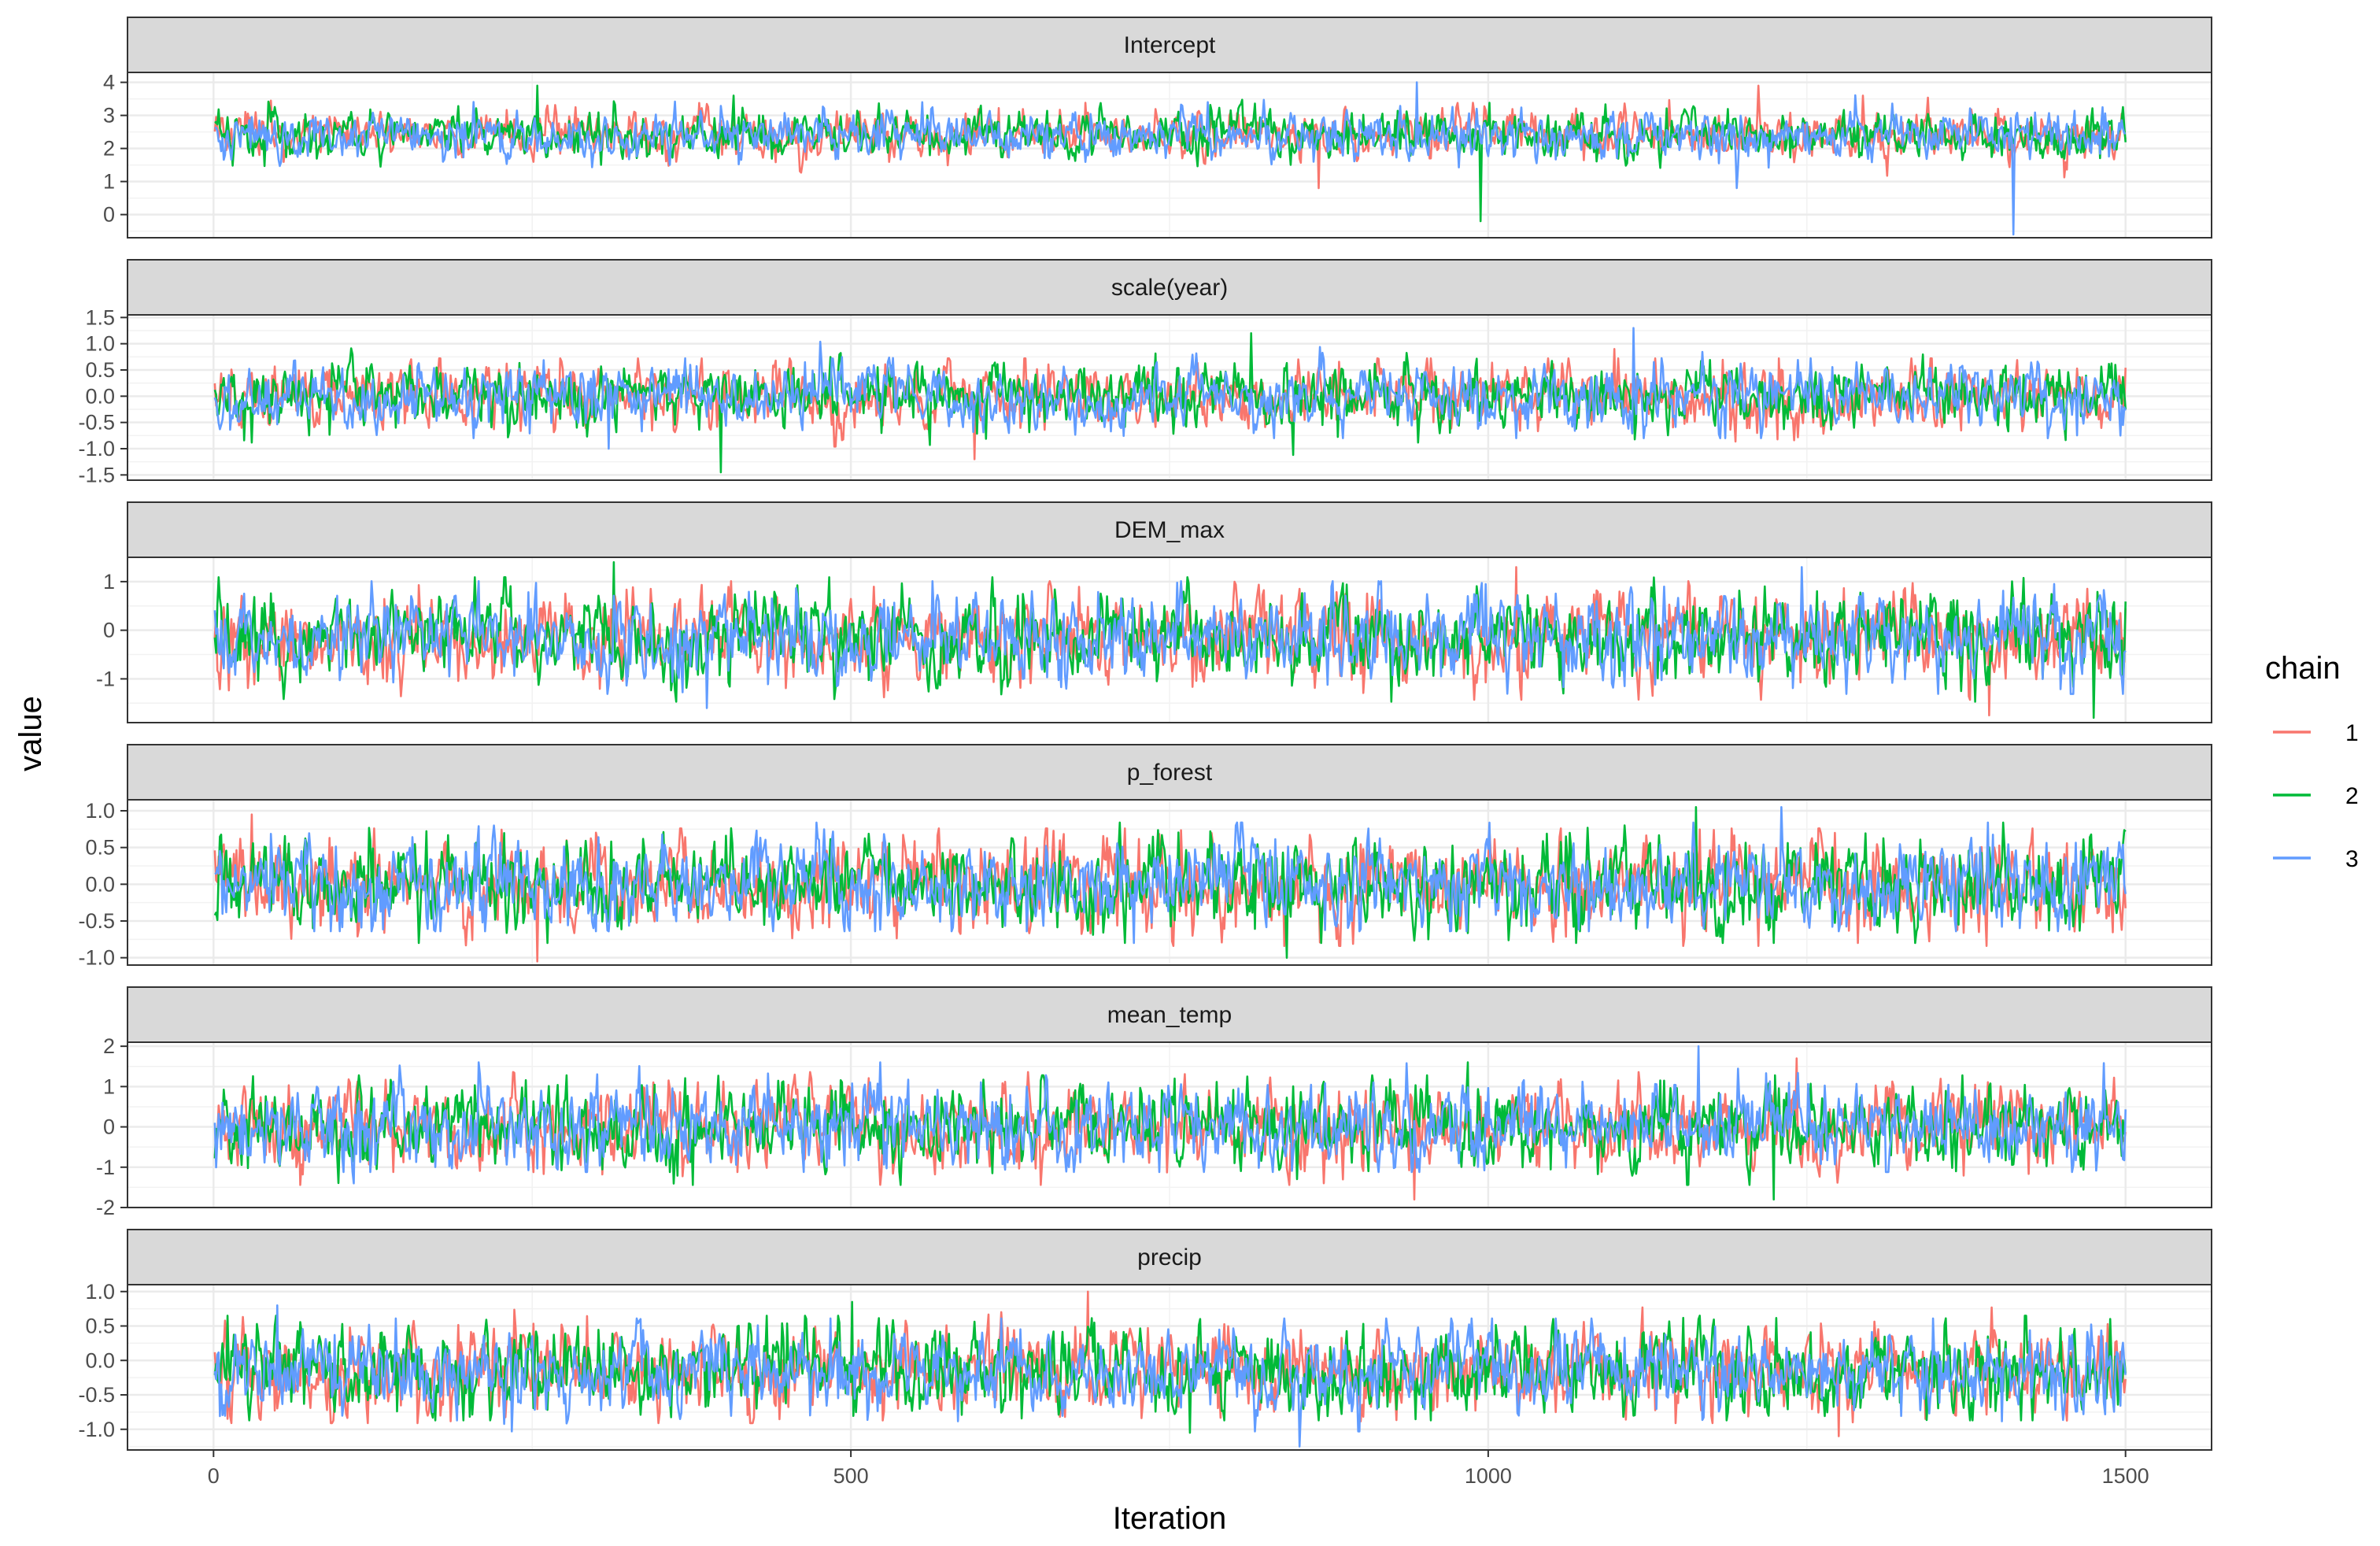 Image resolution: width=2380 pixels, height=1546 pixels. I want to click on legend: chain 1 2 3, so click(2312, 761).